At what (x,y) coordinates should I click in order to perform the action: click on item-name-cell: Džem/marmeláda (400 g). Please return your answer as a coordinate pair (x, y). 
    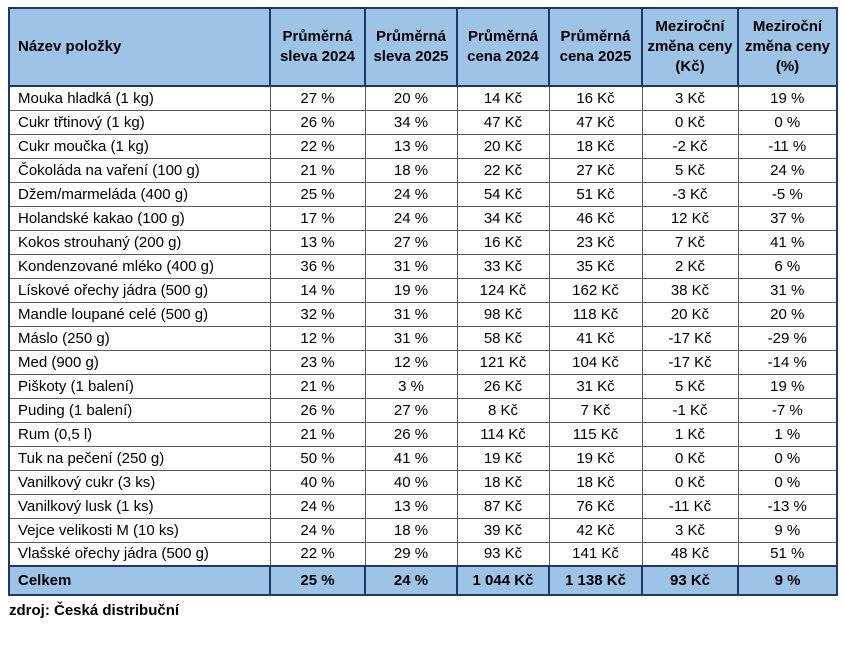
    Looking at the image, I should click on (139, 194).